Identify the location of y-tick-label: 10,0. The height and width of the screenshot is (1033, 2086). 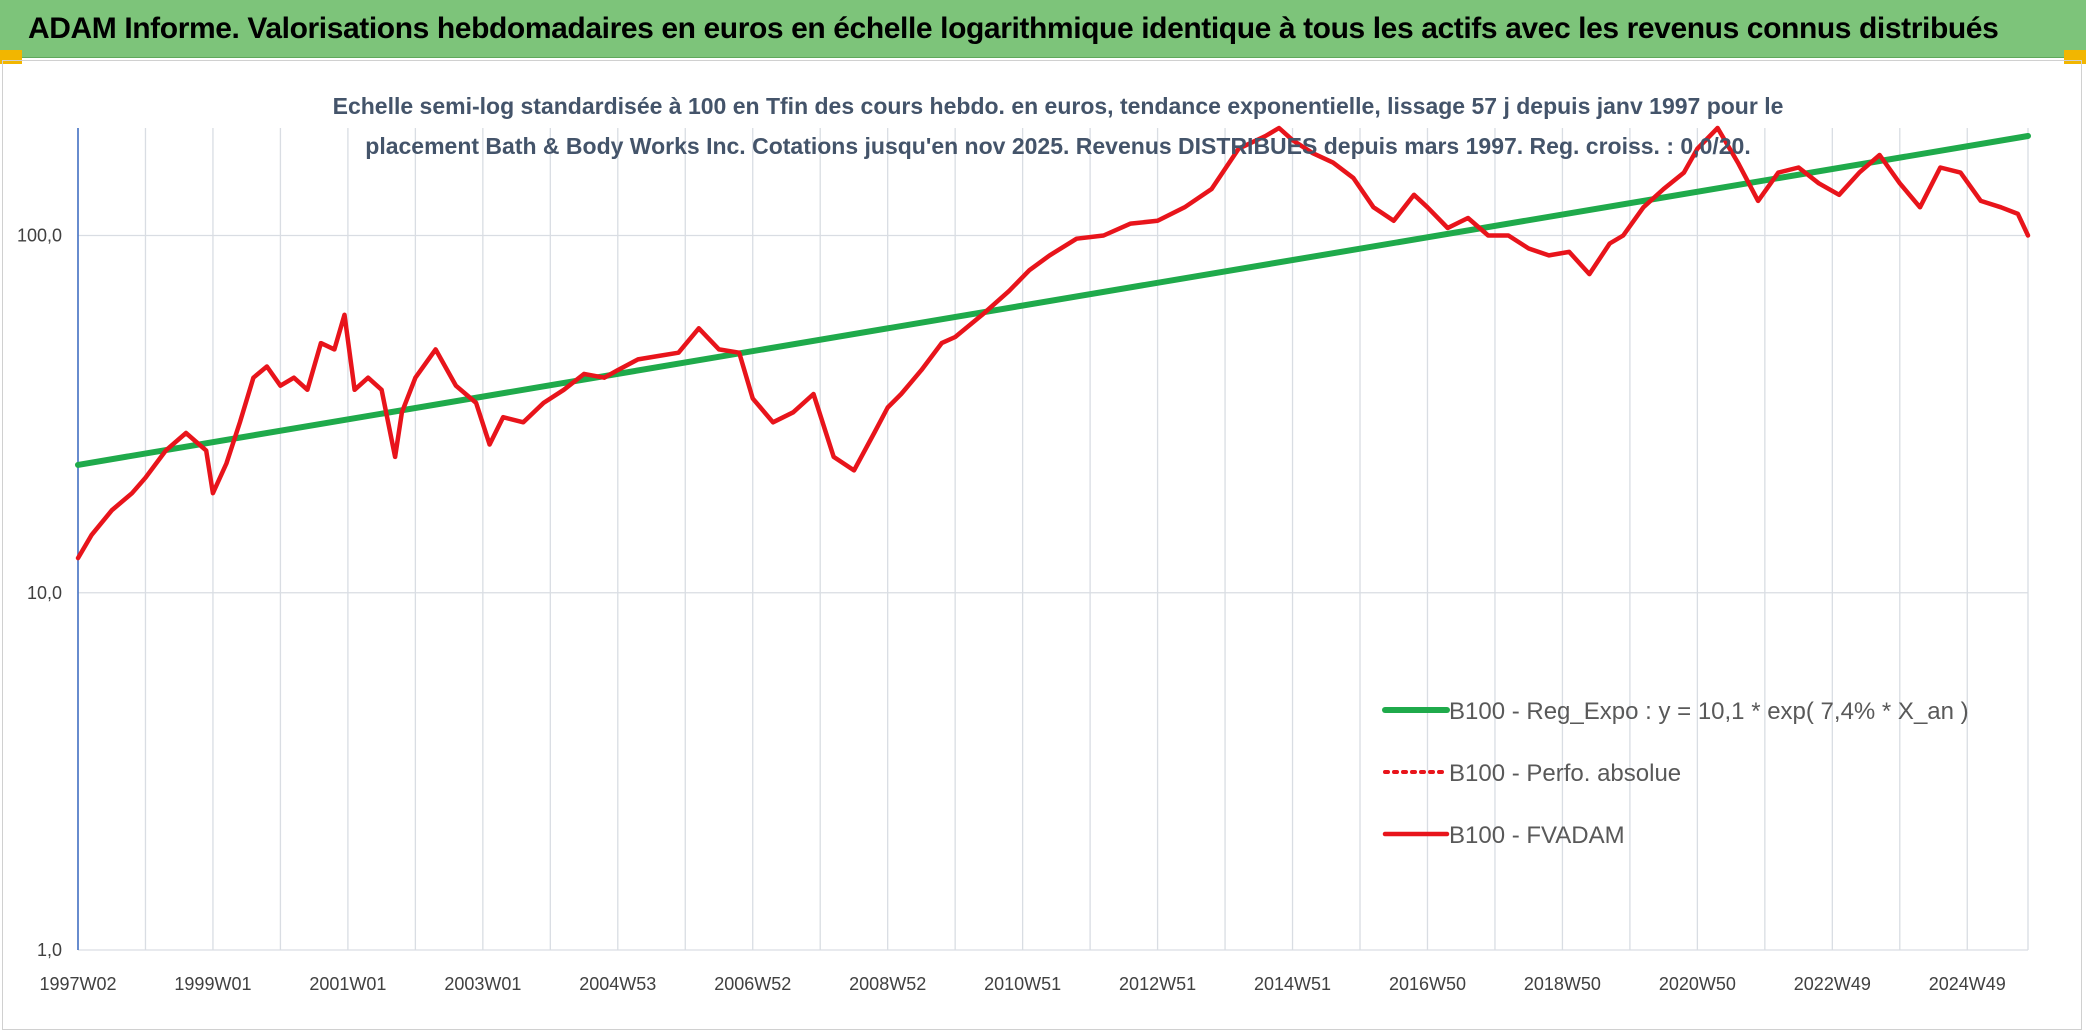
(44, 593).